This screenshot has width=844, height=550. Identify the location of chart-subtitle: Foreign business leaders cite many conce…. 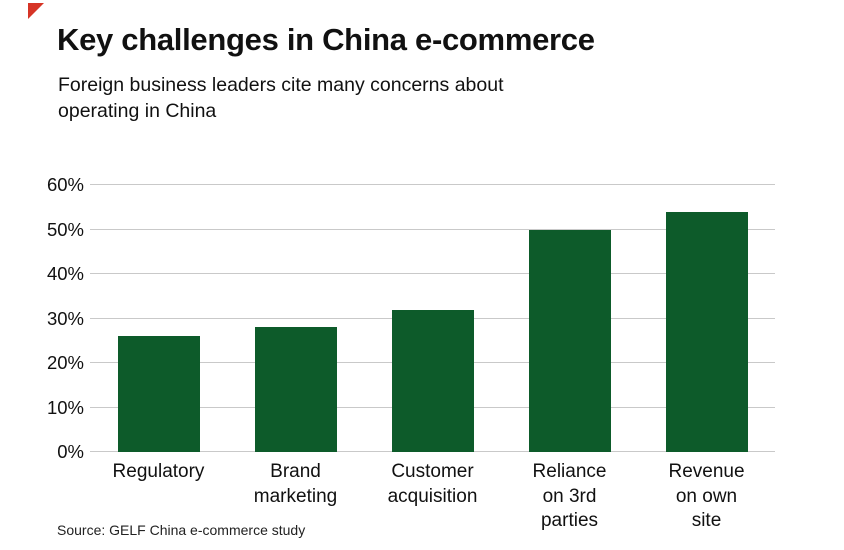
(281, 98).